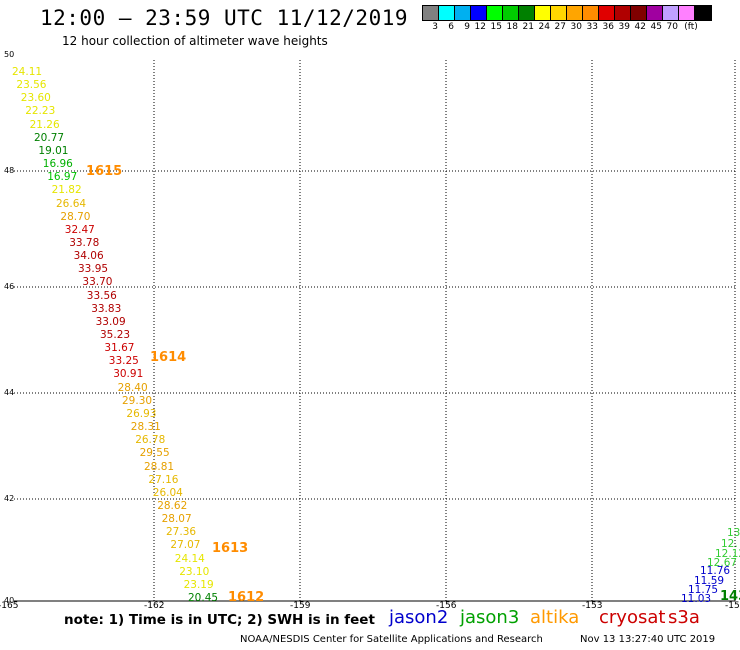 The image size is (740, 650). I want to click on wave-height-reading: 27.16, so click(163, 479).